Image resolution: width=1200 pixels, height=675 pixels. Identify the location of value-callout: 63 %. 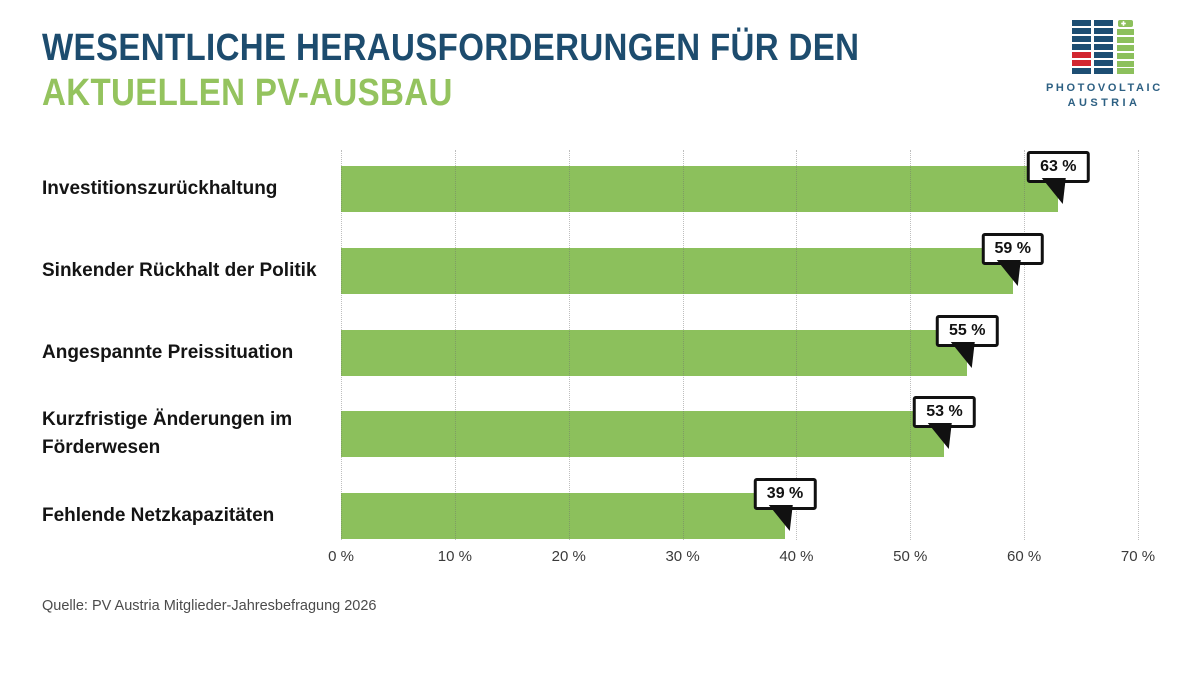
(1058, 177).